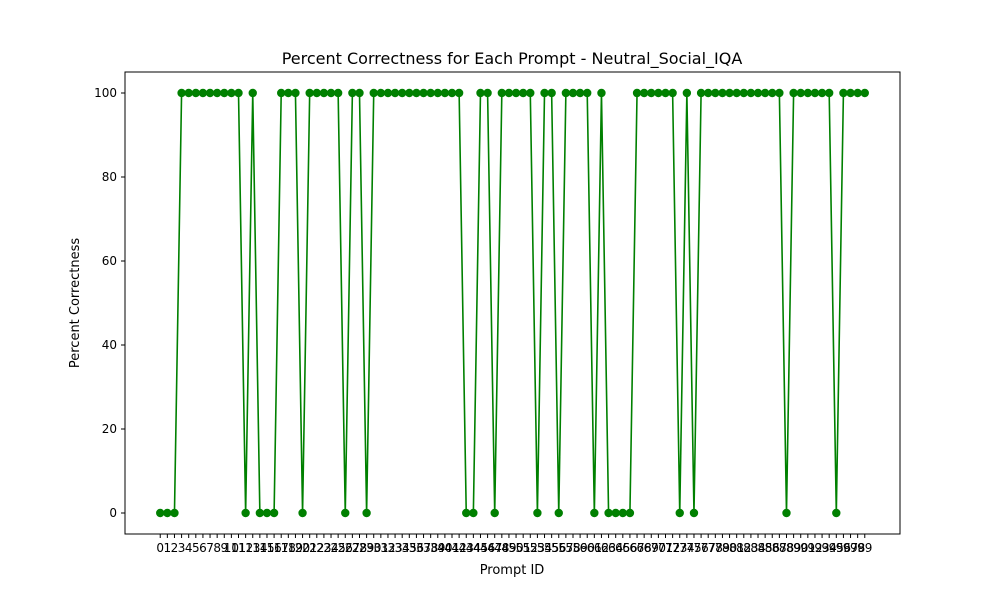 This screenshot has height=600, width=1000. Describe the element at coordinates (579, 548) in the screenshot. I see `x-tick-label: 59` at that location.